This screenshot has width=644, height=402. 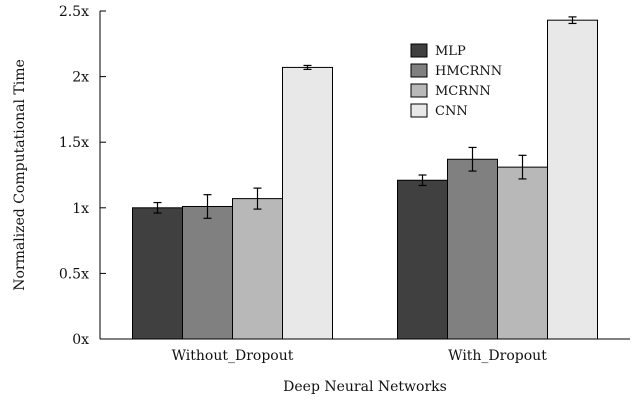 What do you see at coordinates (360, 356) in the screenshot?
I see `x-ticks-group: Without_Dropout With_Dropout` at bounding box center [360, 356].